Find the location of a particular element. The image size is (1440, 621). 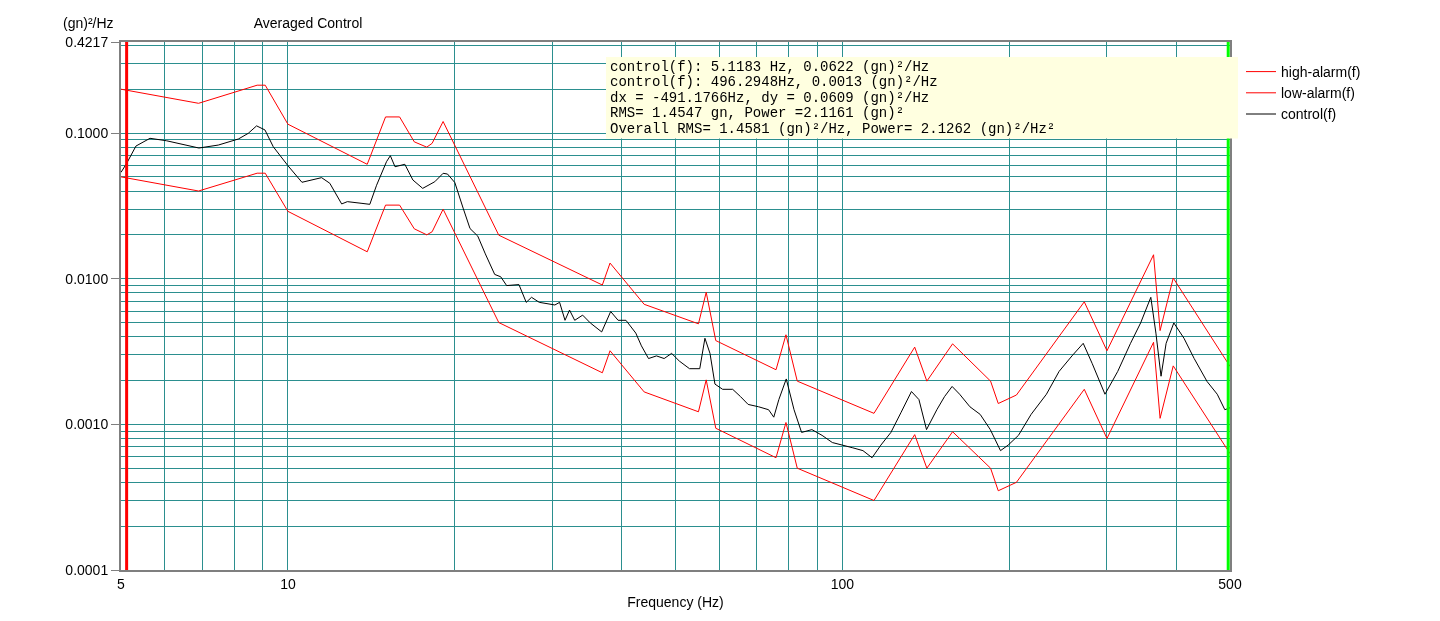

y-tick-label: 0.0100 is located at coordinates (87, 278).